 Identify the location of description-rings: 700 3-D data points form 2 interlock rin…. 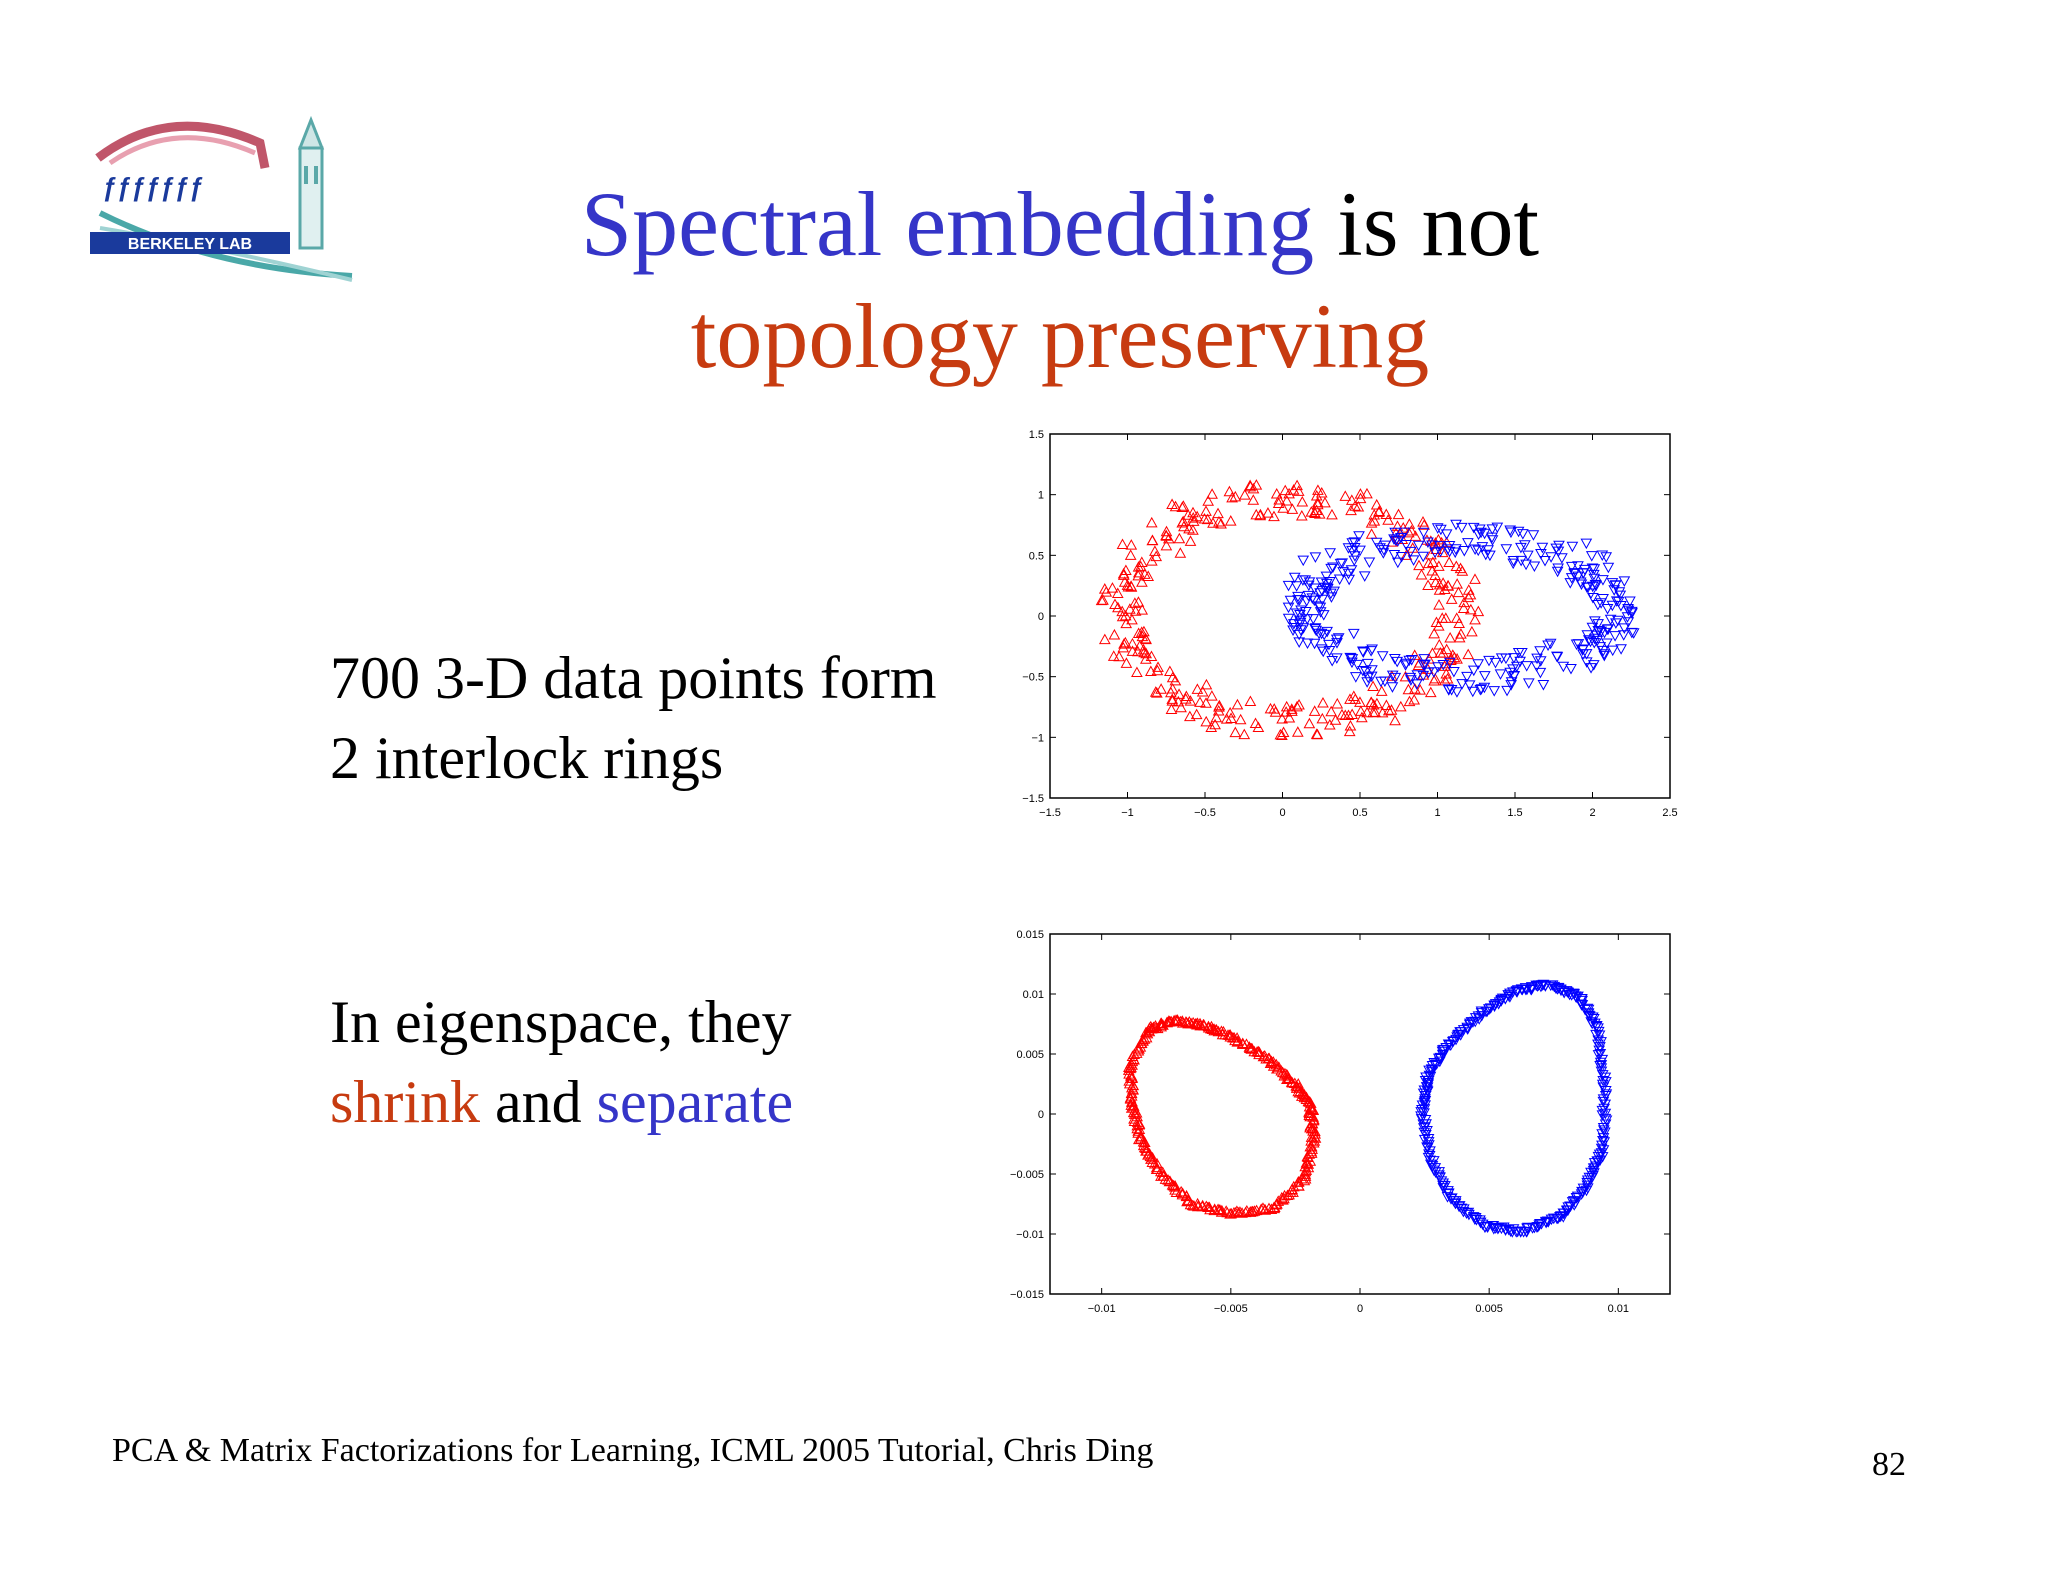
(633, 718).